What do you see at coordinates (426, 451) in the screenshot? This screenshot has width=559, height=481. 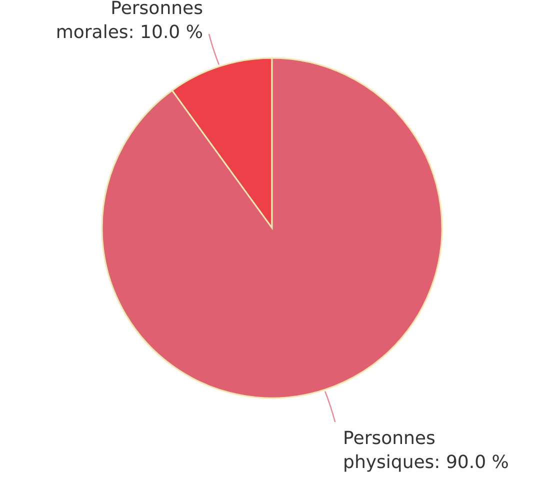 I see `slice-label: Personnes physiques: 90.0 %` at bounding box center [426, 451].